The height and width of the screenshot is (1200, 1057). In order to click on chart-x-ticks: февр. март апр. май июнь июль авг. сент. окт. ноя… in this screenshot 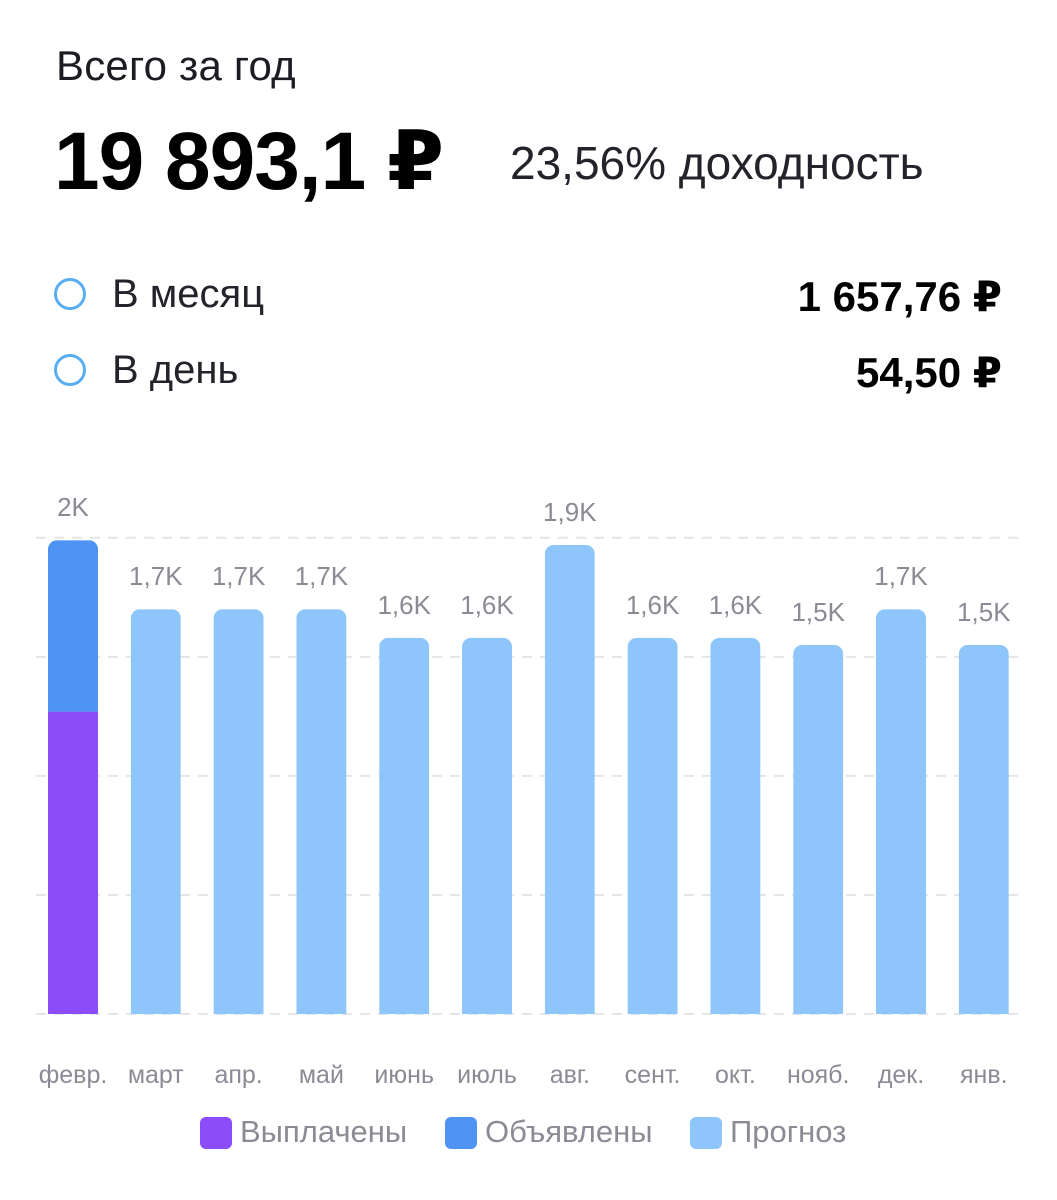, I will do `click(523, 1075)`.